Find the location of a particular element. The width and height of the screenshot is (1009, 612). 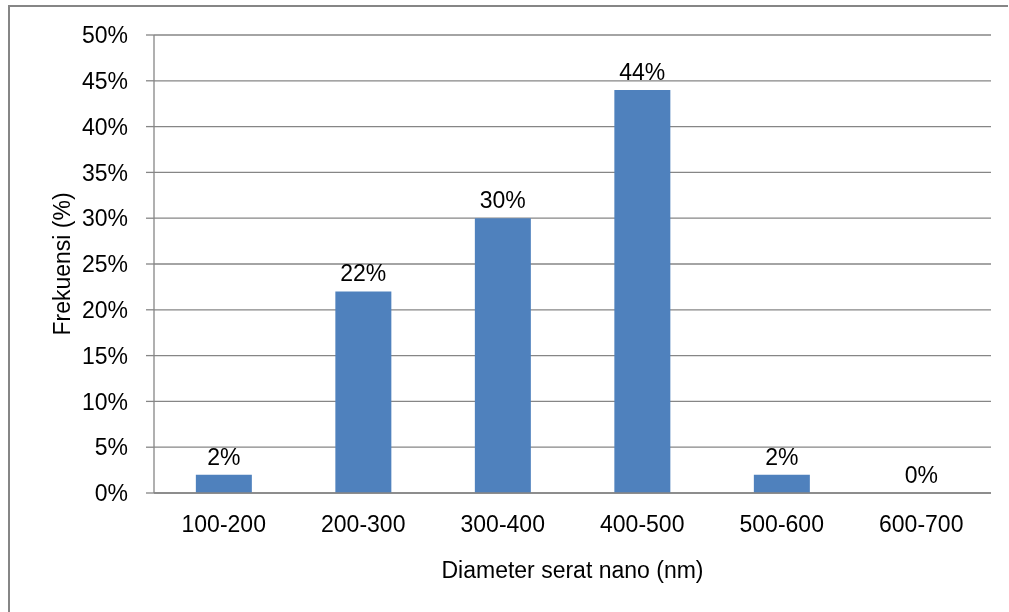

x-tick-label: 100-200 is located at coordinates (223, 524).